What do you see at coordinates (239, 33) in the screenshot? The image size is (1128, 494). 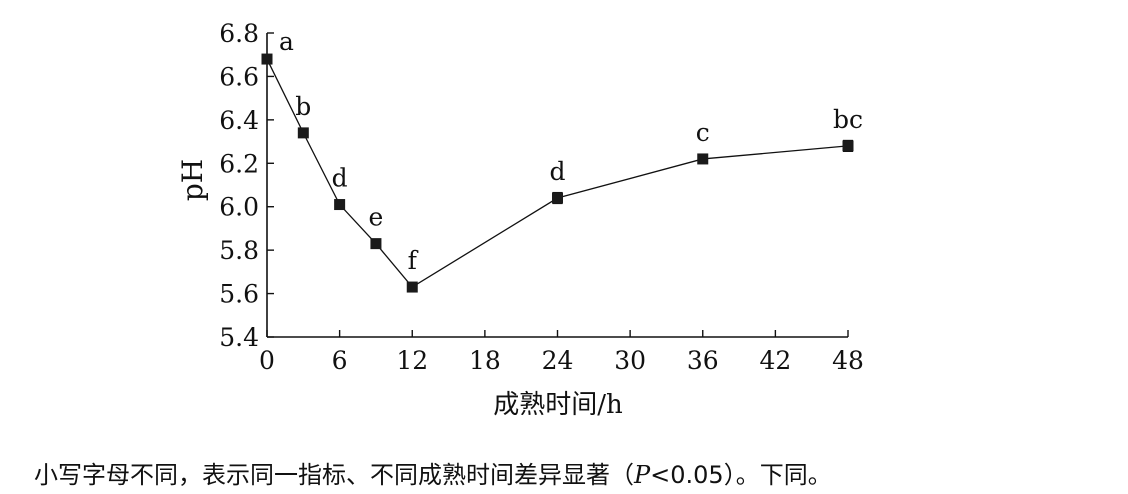 I see `y-tick-label: 6.8` at bounding box center [239, 33].